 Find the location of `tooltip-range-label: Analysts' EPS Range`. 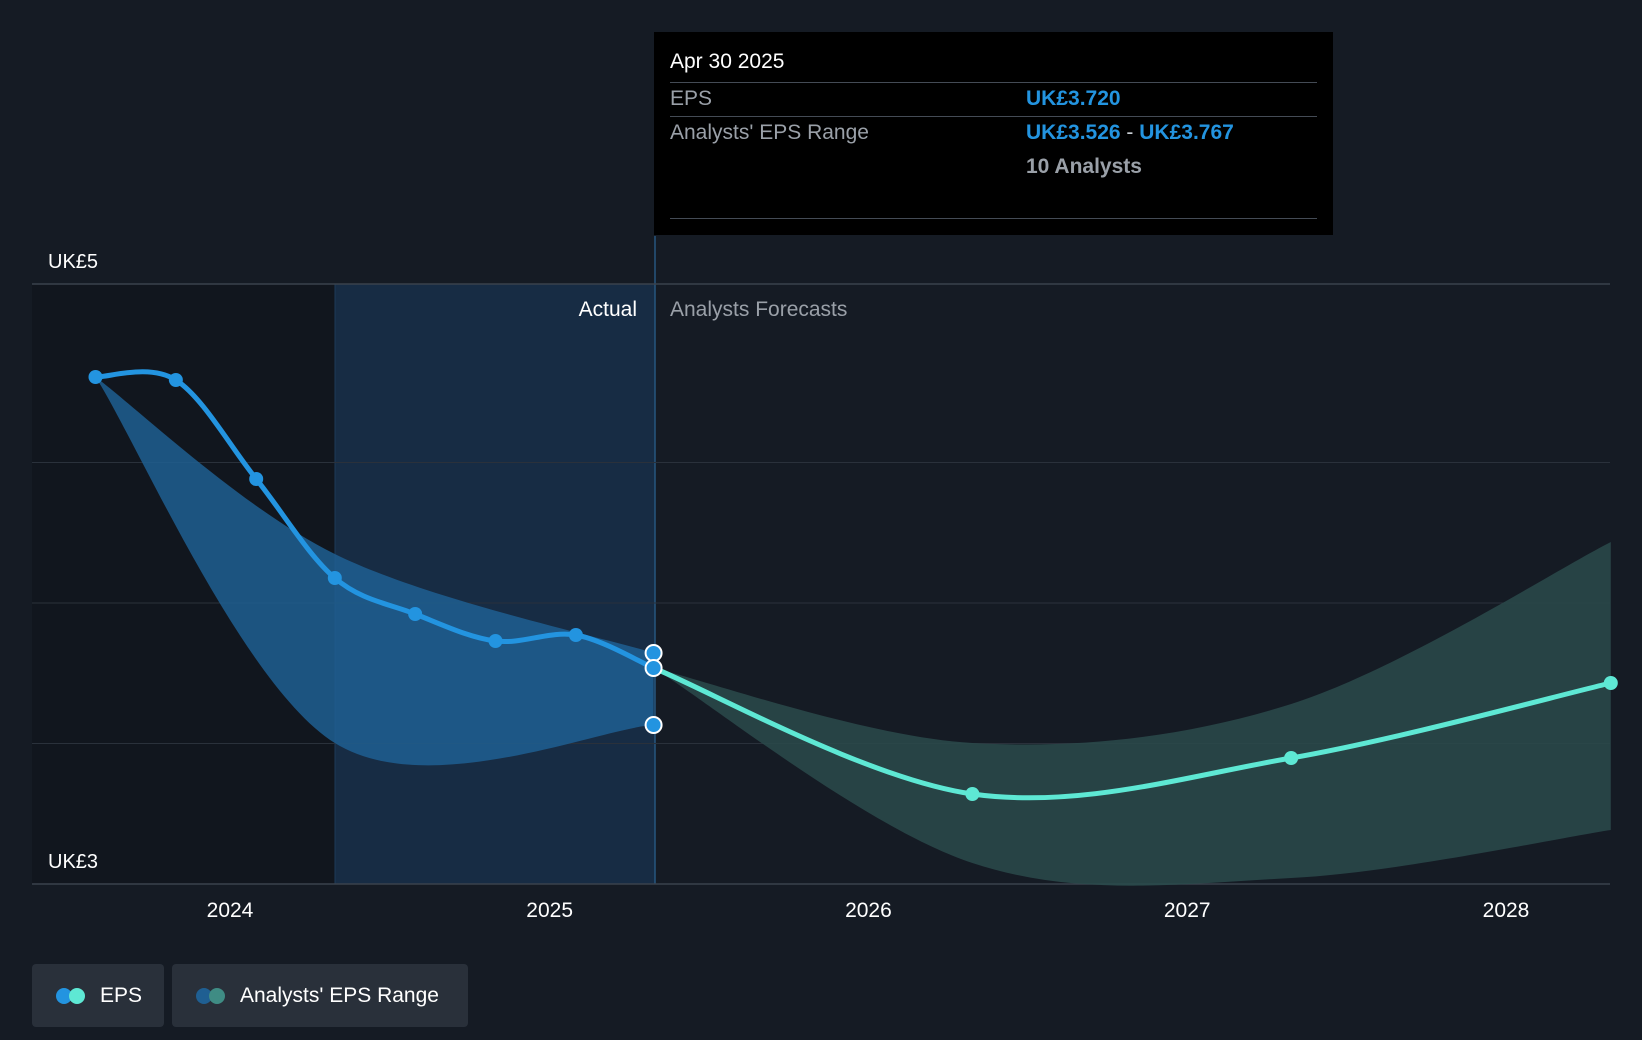

tooltip-range-label: Analysts' EPS Range is located at coordinates (769, 132).